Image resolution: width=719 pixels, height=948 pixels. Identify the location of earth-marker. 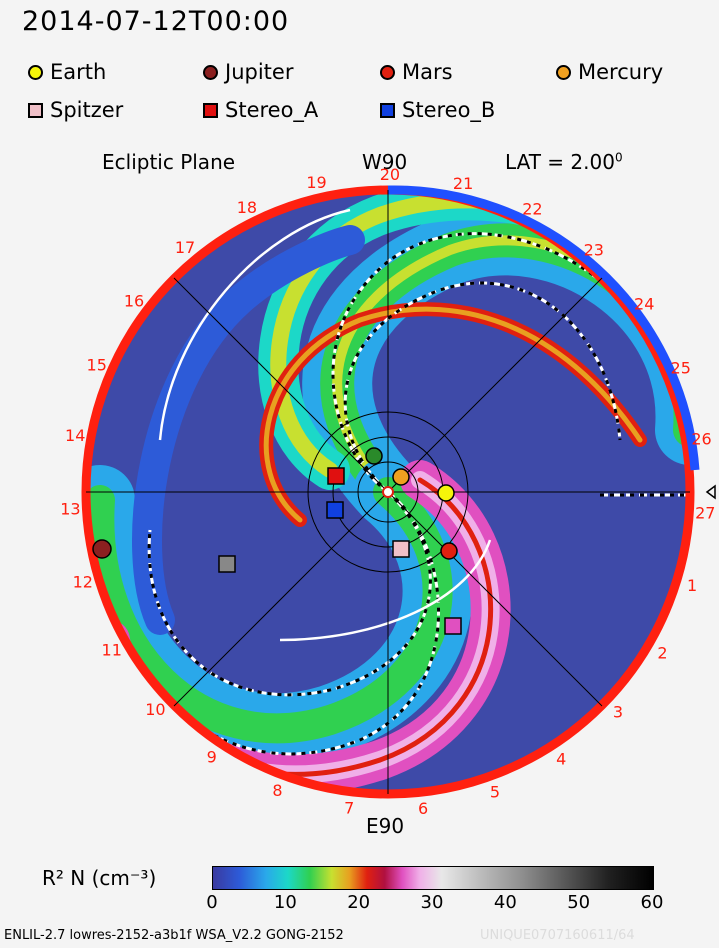
(446, 493).